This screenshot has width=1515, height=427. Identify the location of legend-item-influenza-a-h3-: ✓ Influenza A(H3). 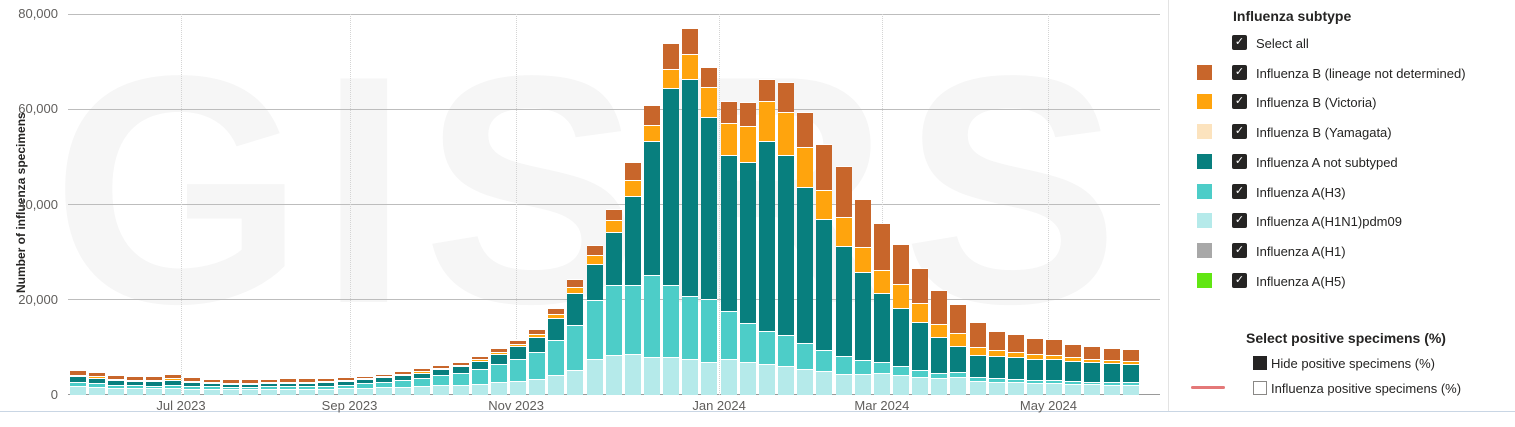
(1342, 192).